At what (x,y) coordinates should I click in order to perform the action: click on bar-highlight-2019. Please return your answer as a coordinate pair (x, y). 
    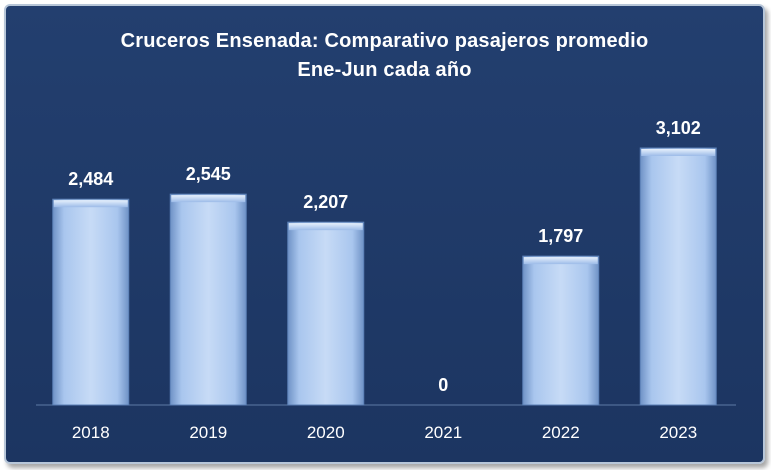
    Looking at the image, I should click on (208, 199).